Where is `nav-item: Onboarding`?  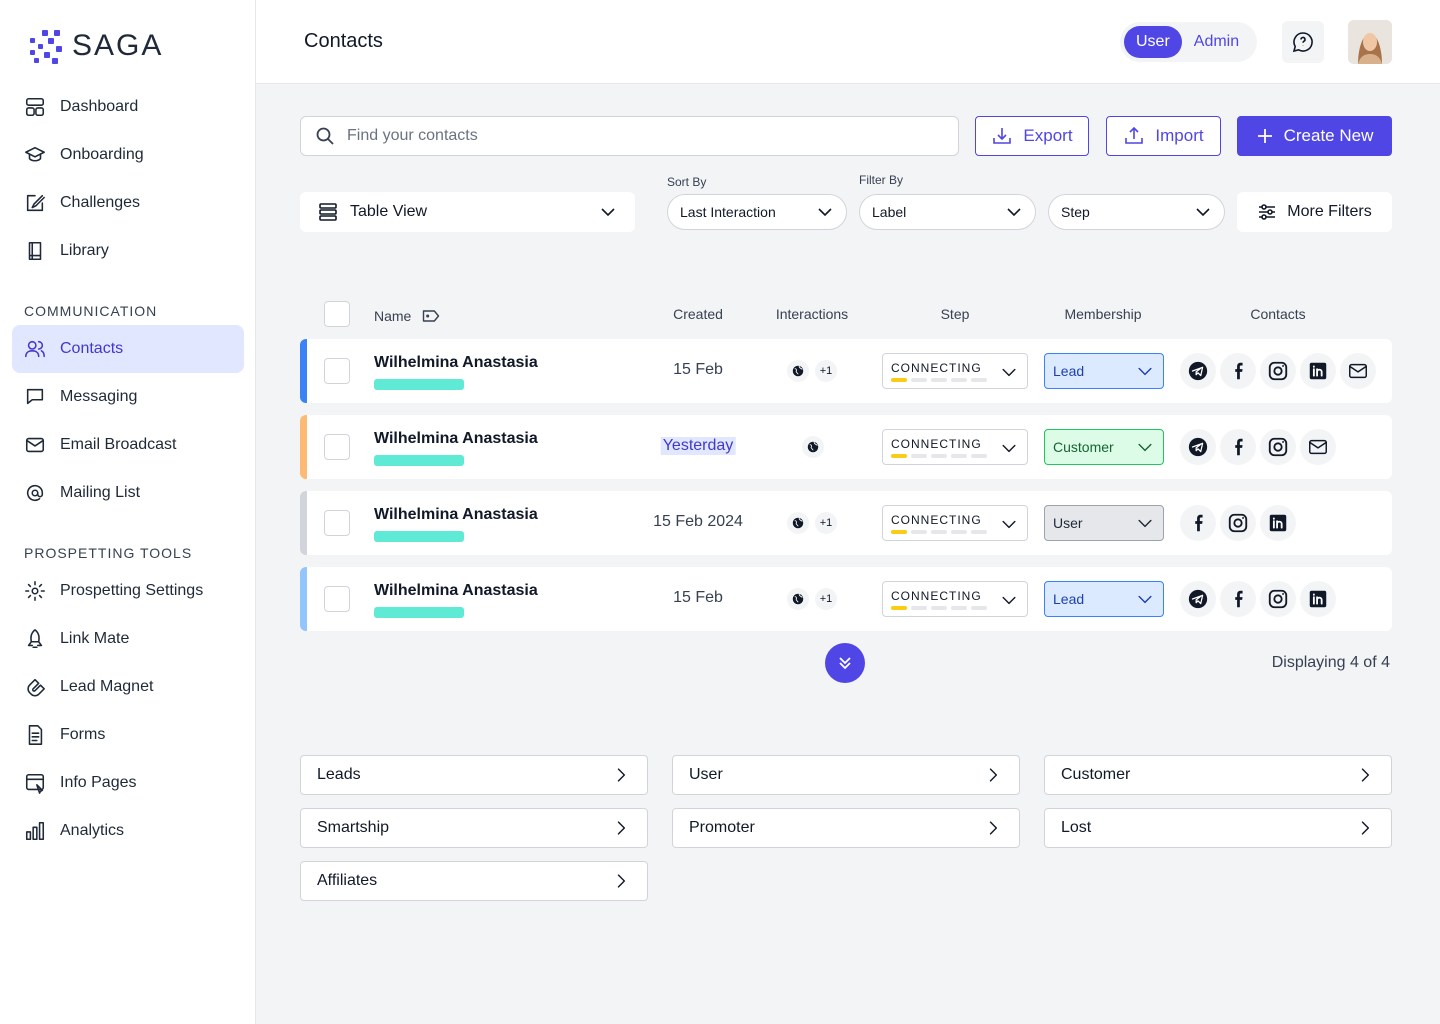 nav-item: Onboarding is located at coordinates (128, 155).